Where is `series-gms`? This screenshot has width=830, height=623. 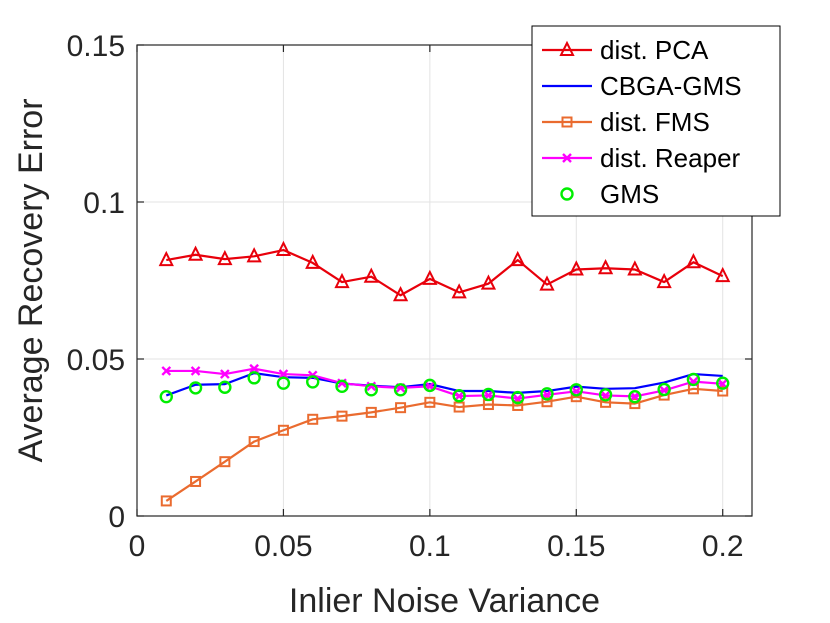
series-gms is located at coordinates (444, 388).